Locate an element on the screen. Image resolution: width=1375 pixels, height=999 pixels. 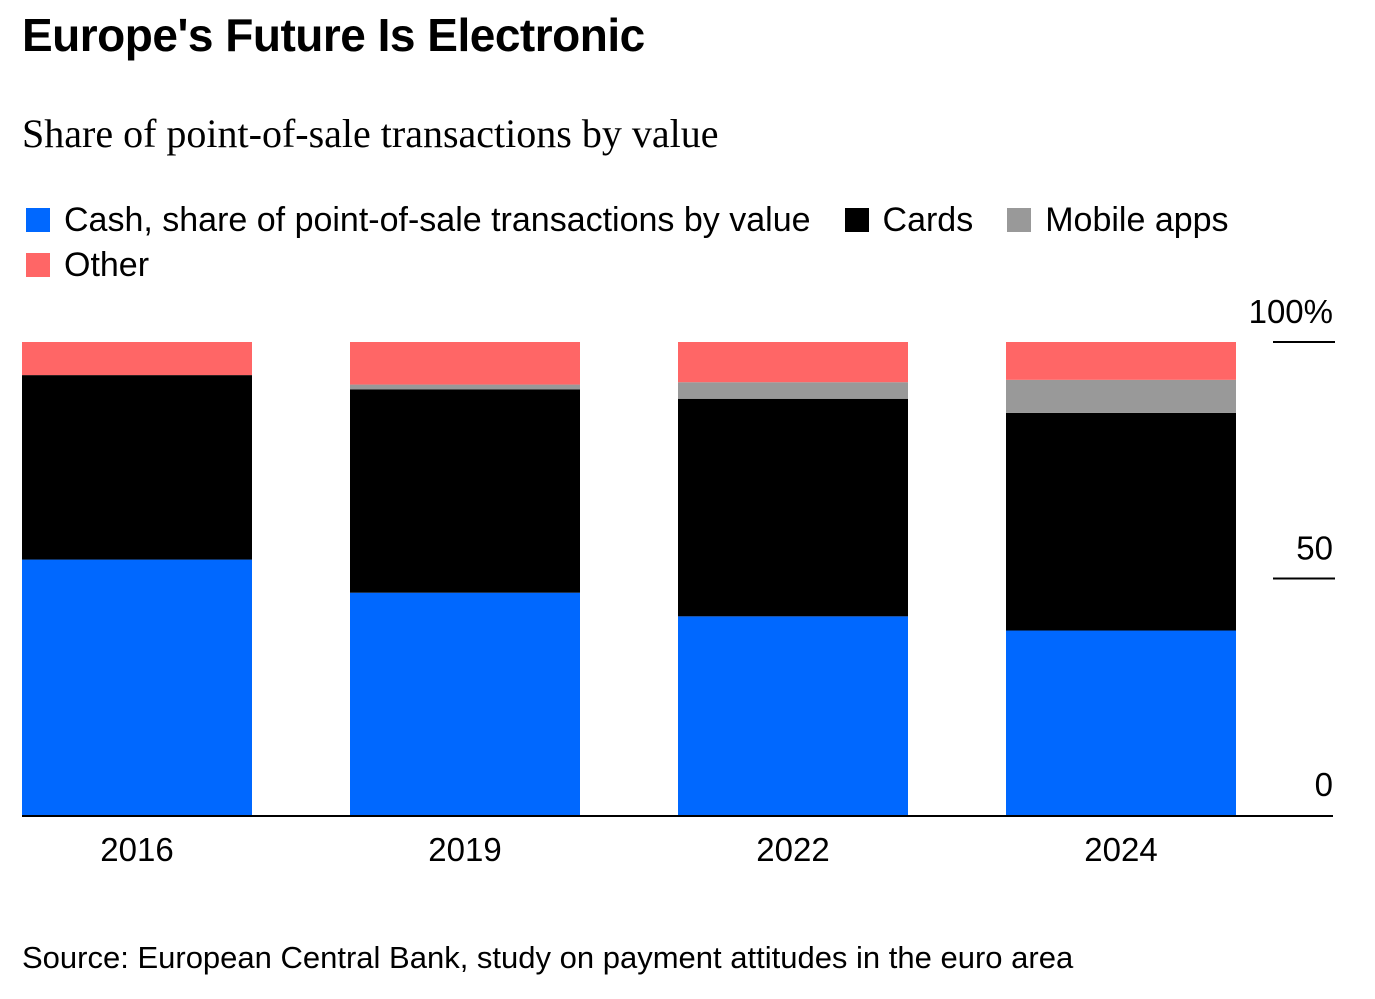
legend-swatch-cash is located at coordinates (38, 220).